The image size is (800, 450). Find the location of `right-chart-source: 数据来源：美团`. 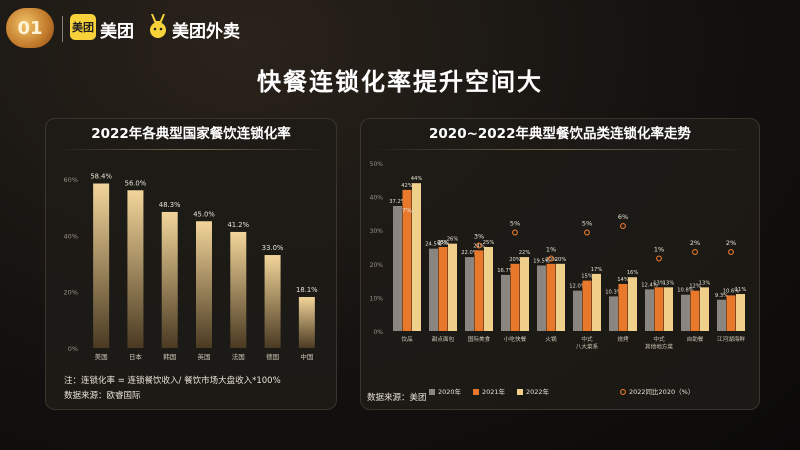

right-chart-source: 数据来源：美团 is located at coordinates (397, 398).